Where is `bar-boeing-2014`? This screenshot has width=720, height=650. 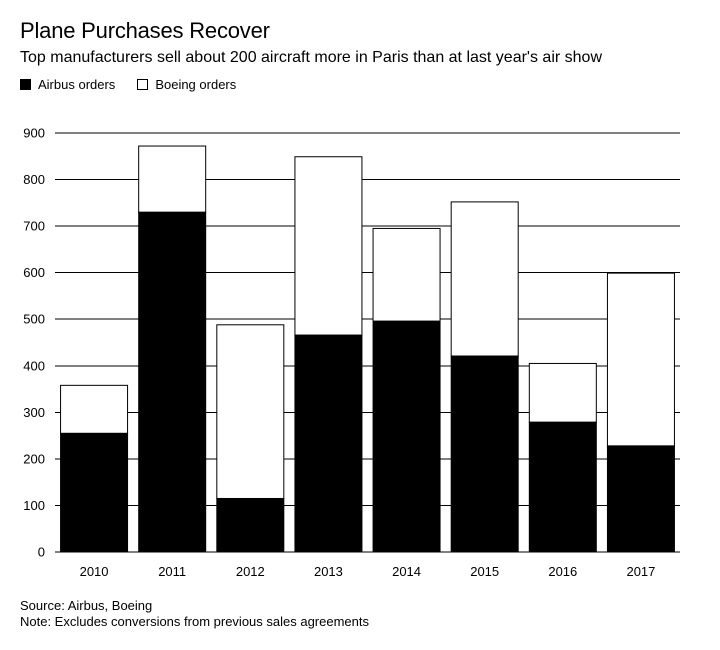 bar-boeing-2014 is located at coordinates (406, 274).